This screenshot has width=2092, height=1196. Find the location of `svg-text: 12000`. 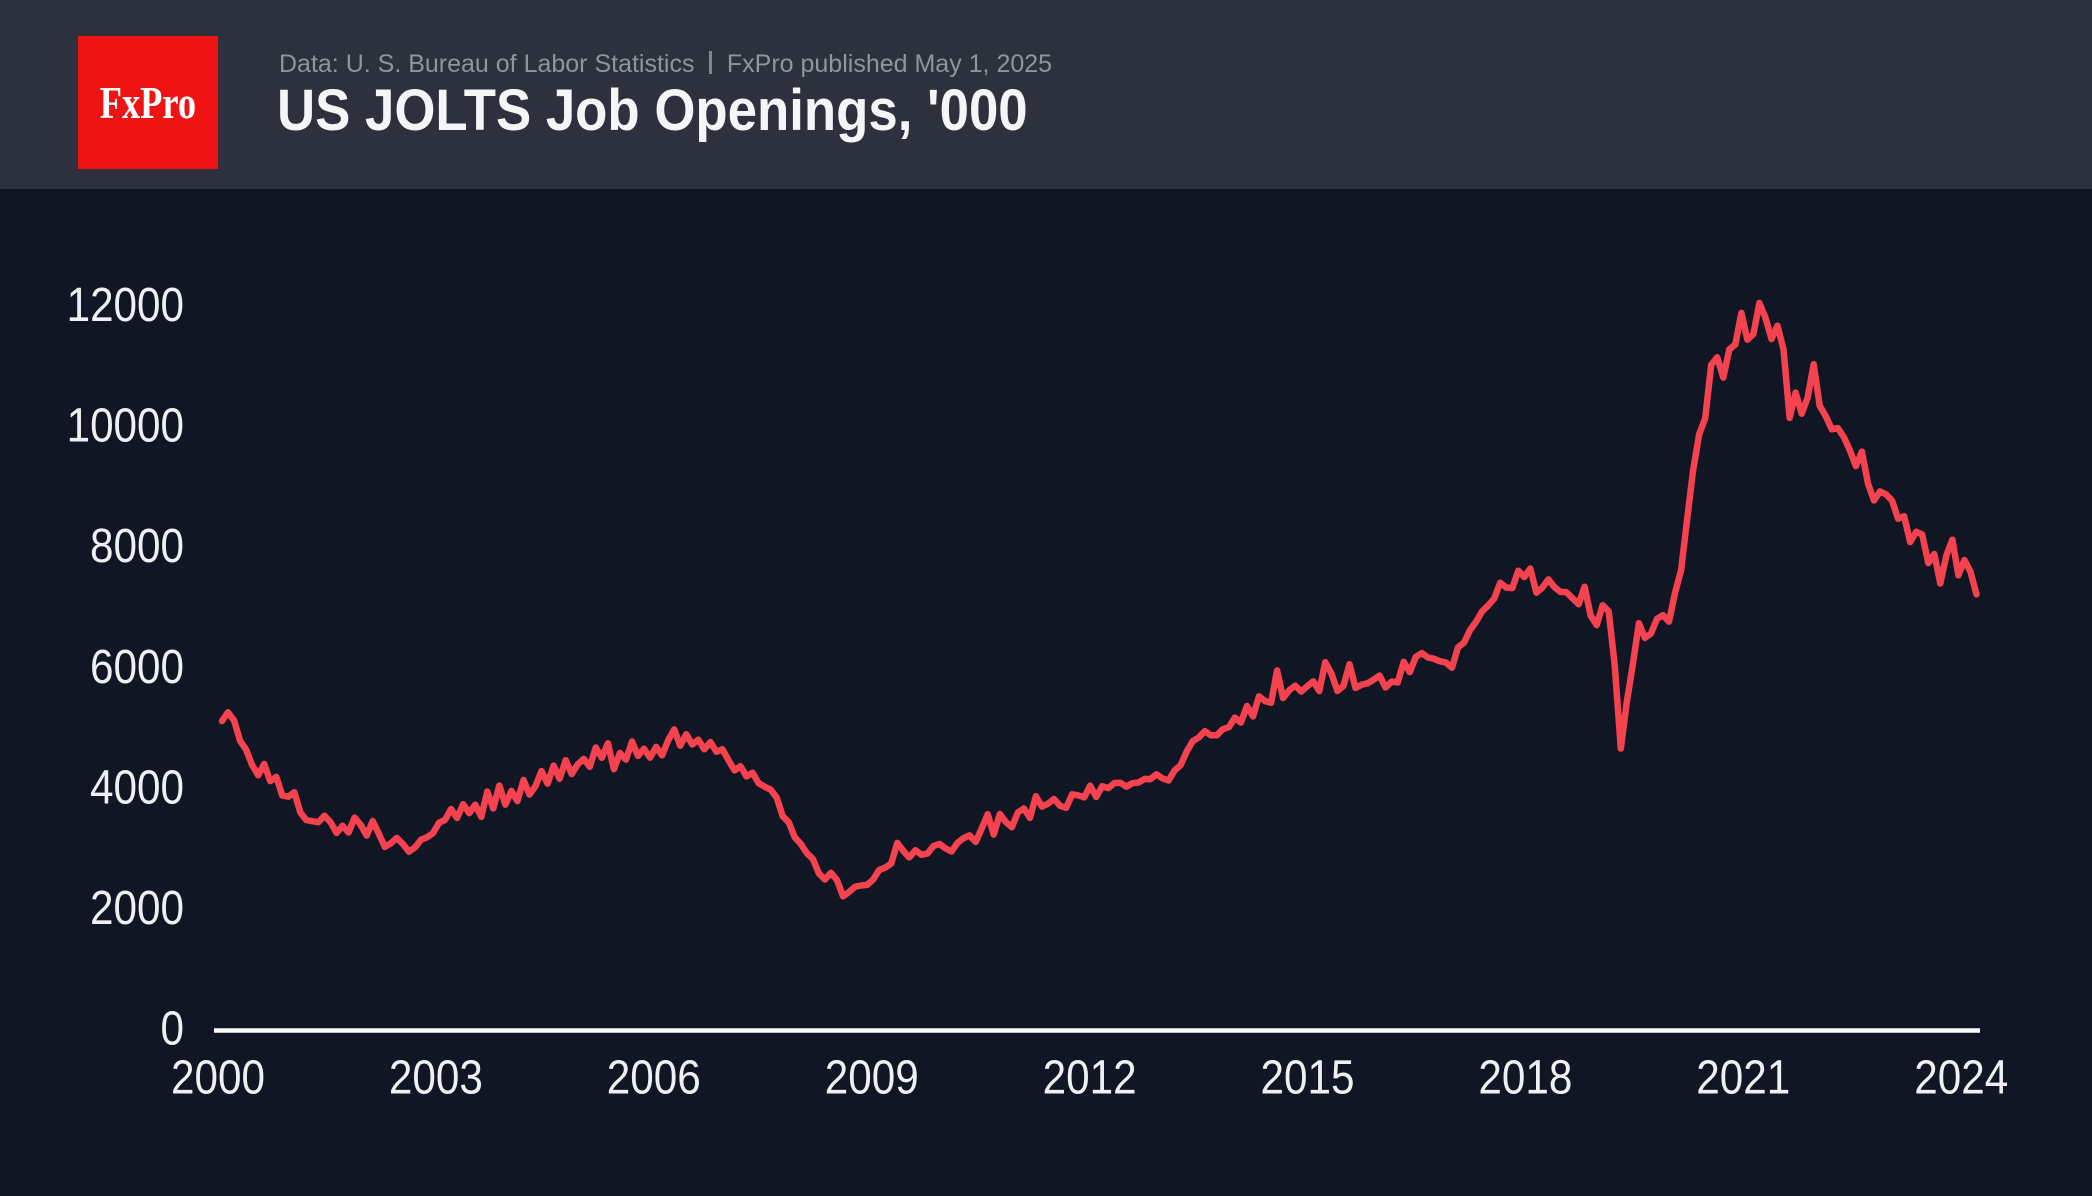

svg-text: 12000 is located at coordinates (125, 305).